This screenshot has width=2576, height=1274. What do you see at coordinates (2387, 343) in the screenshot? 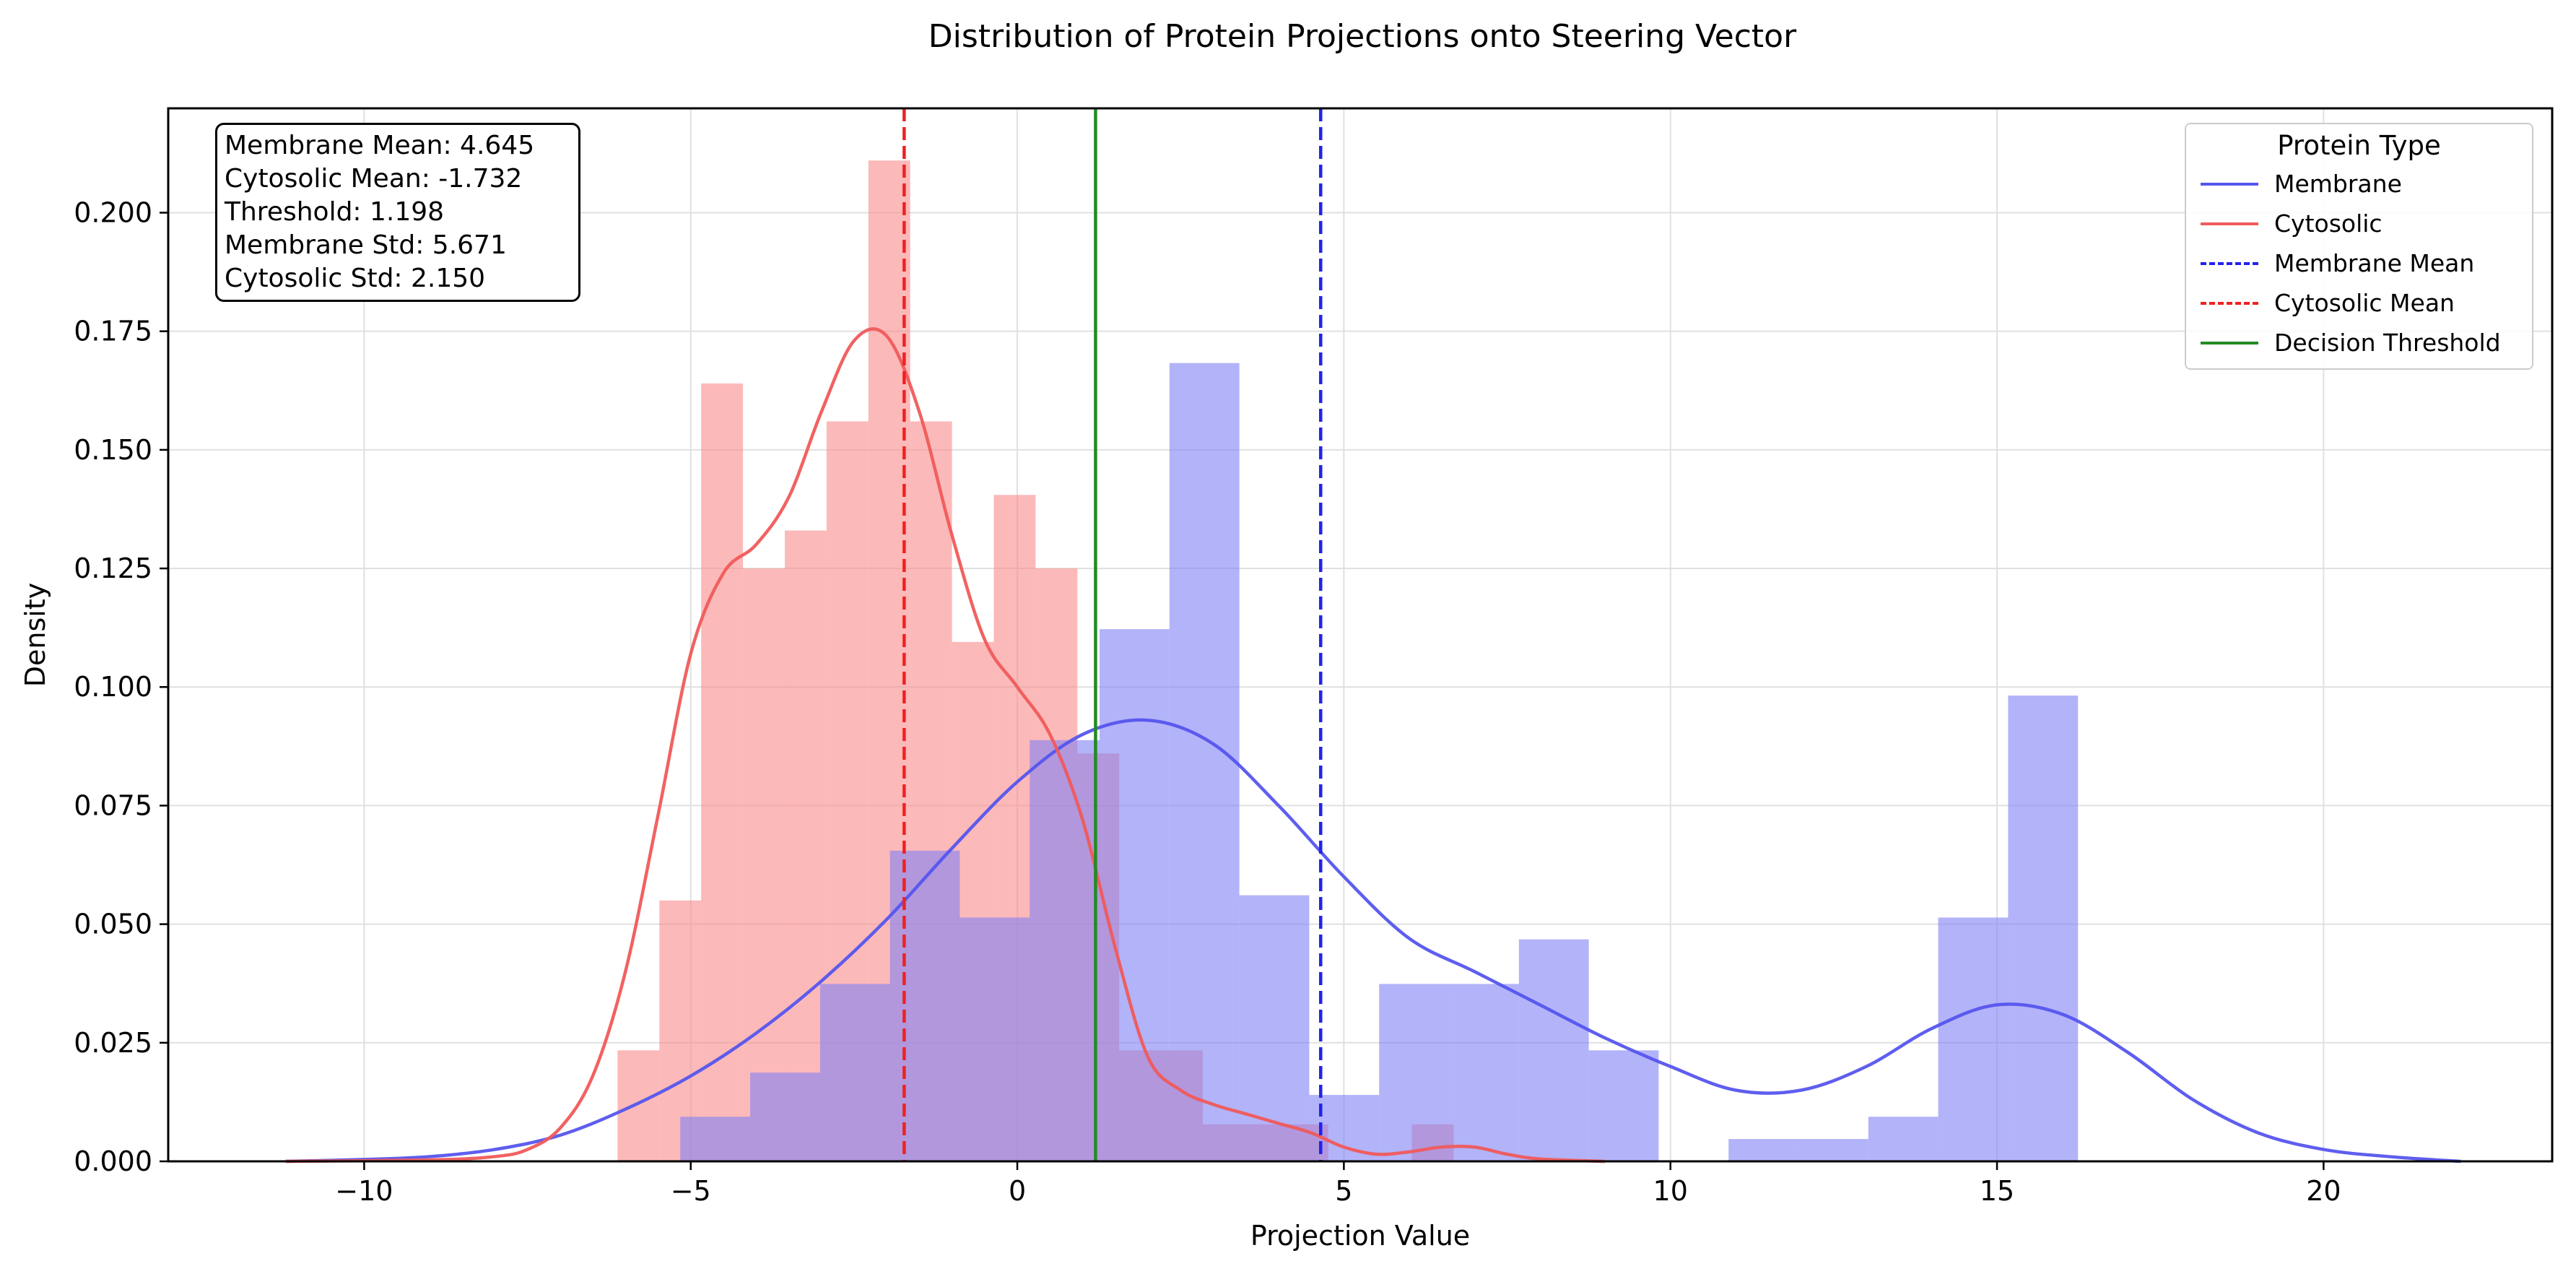
I see `legend-label: Decision Threshold` at bounding box center [2387, 343].